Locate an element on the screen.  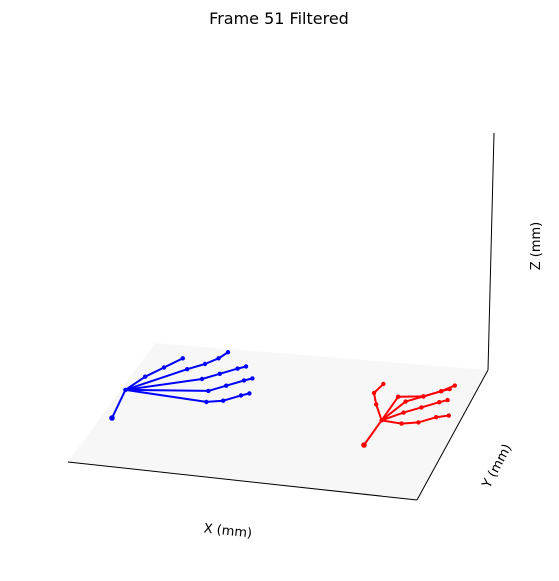
z-axis-line is located at coordinates (491, 251).